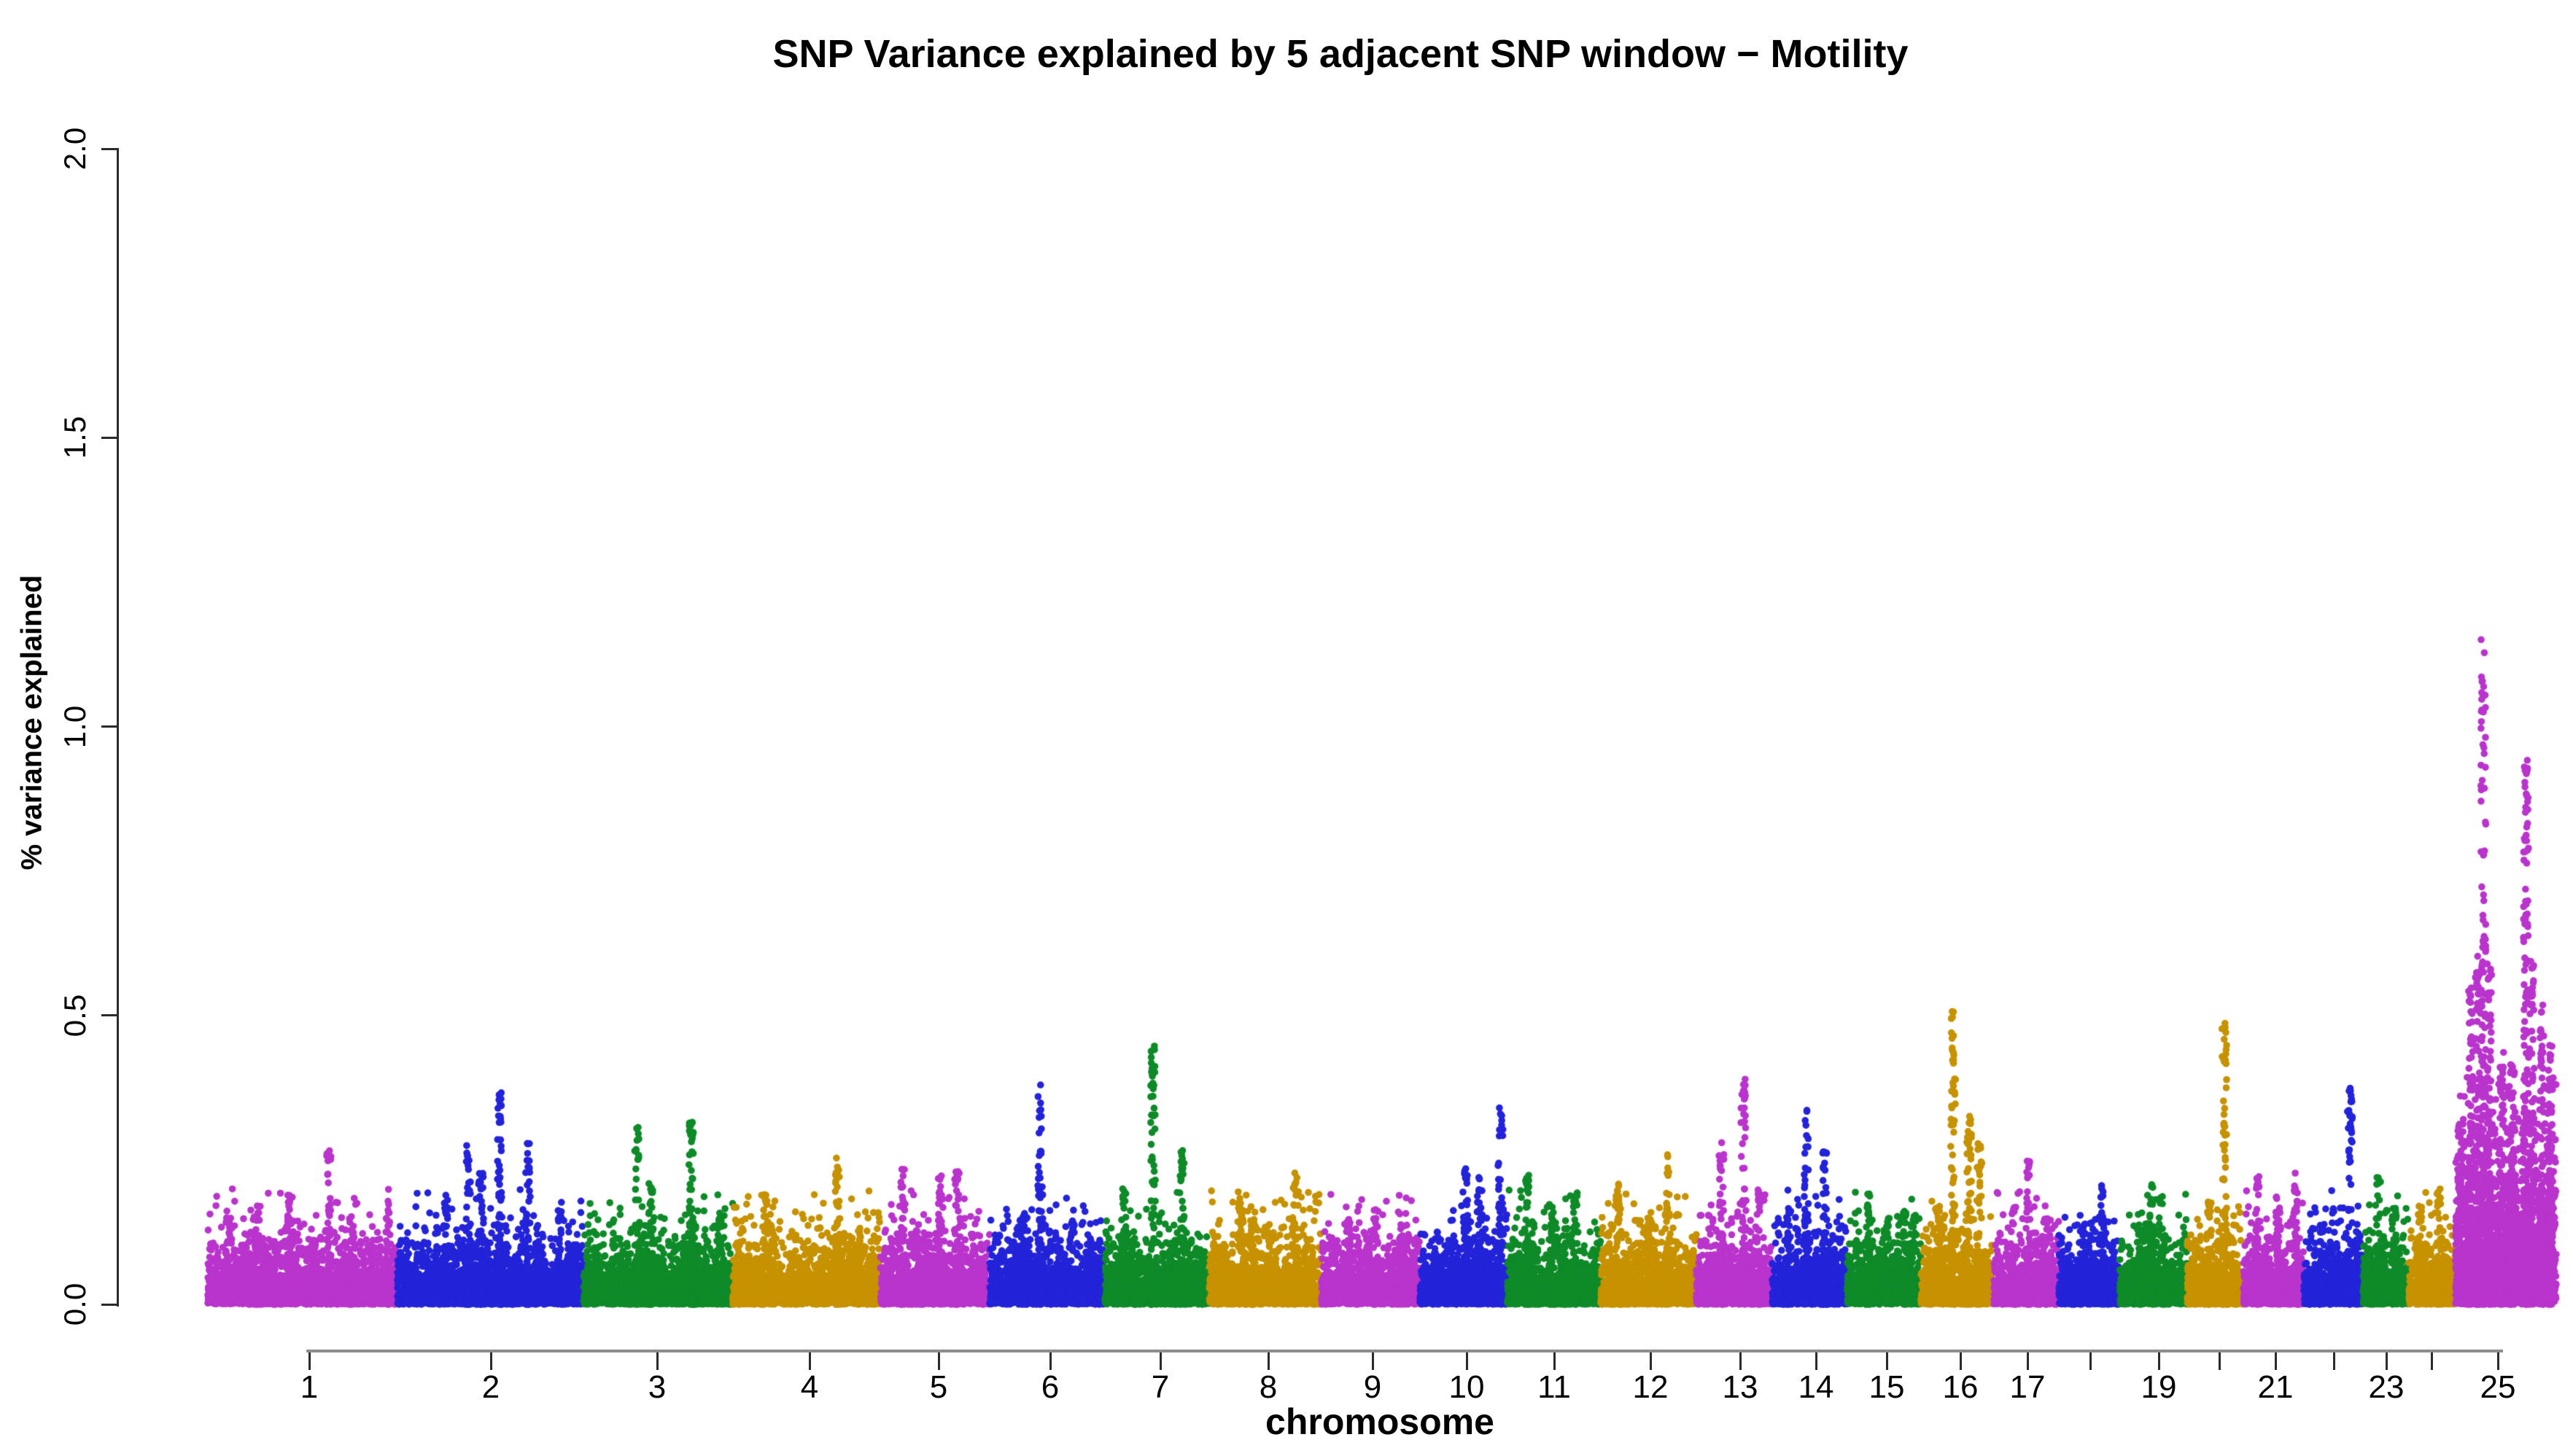  Describe the element at coordinates (1554, 1387) in the screenshot. I see `x-tick-label: 11` at that location.